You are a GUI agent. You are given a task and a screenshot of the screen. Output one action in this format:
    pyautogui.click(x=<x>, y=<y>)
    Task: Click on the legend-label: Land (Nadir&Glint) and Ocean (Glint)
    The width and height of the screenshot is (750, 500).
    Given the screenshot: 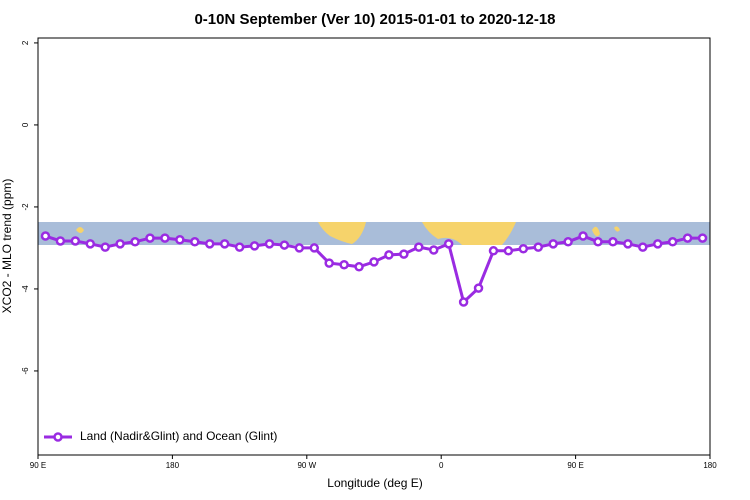 What is the action you would take?
    pyautogui.click(x=178, y=436)
    